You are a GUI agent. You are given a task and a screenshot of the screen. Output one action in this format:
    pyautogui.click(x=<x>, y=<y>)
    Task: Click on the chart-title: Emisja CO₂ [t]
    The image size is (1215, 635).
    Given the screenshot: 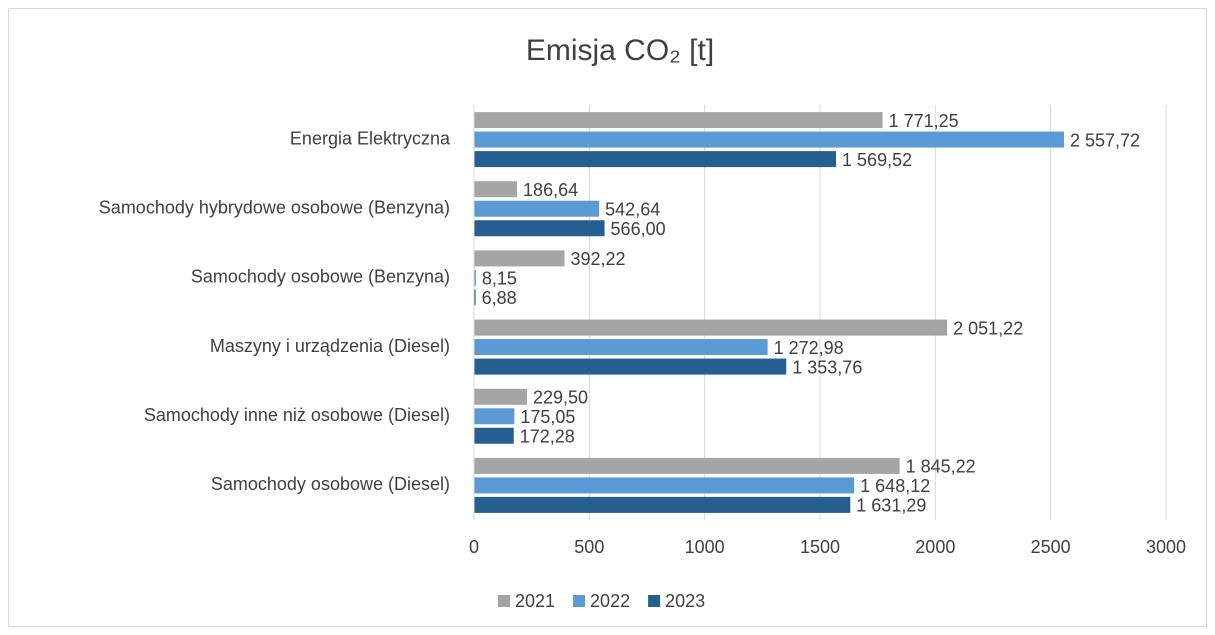 What is the action you would take?
    pyautogui.click(x=620, y=50)
    